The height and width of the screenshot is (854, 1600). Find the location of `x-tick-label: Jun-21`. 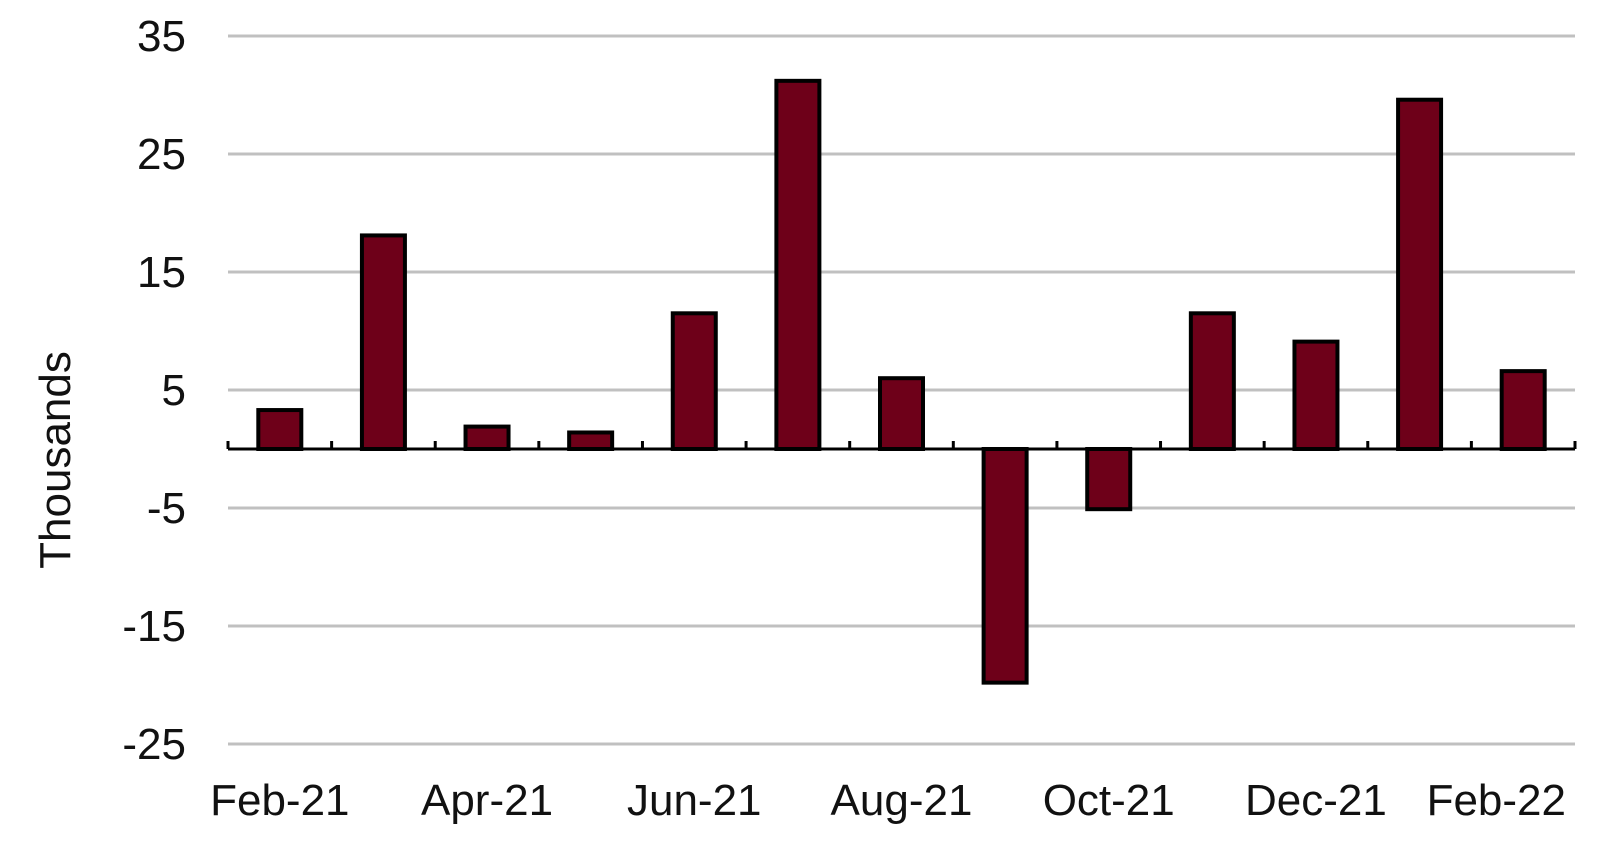

x-tick-label: Jun-21 is located at coordinates (694, 800).